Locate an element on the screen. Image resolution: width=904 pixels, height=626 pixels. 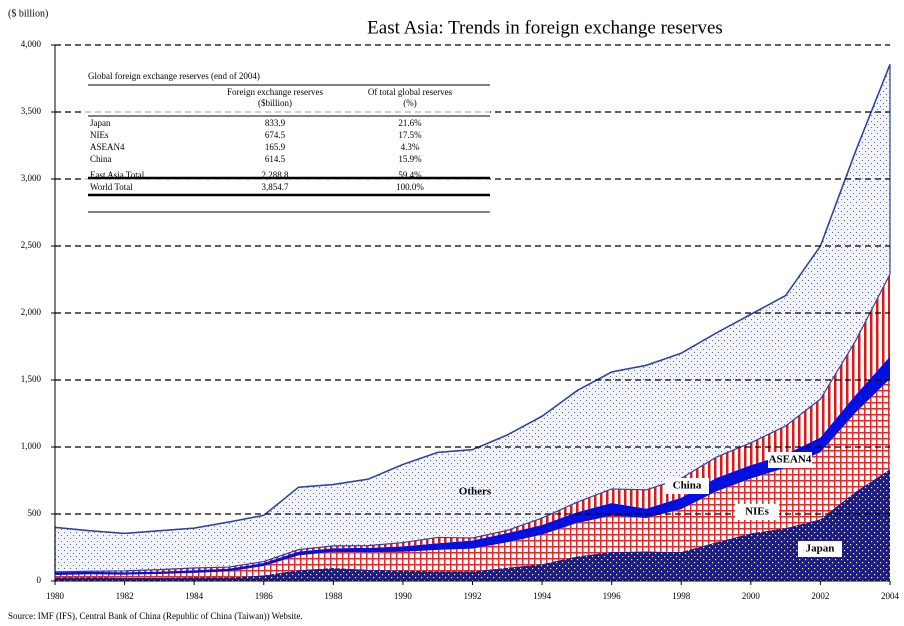
y-tick-label: 2,500 is located at coordinates (31, 245).